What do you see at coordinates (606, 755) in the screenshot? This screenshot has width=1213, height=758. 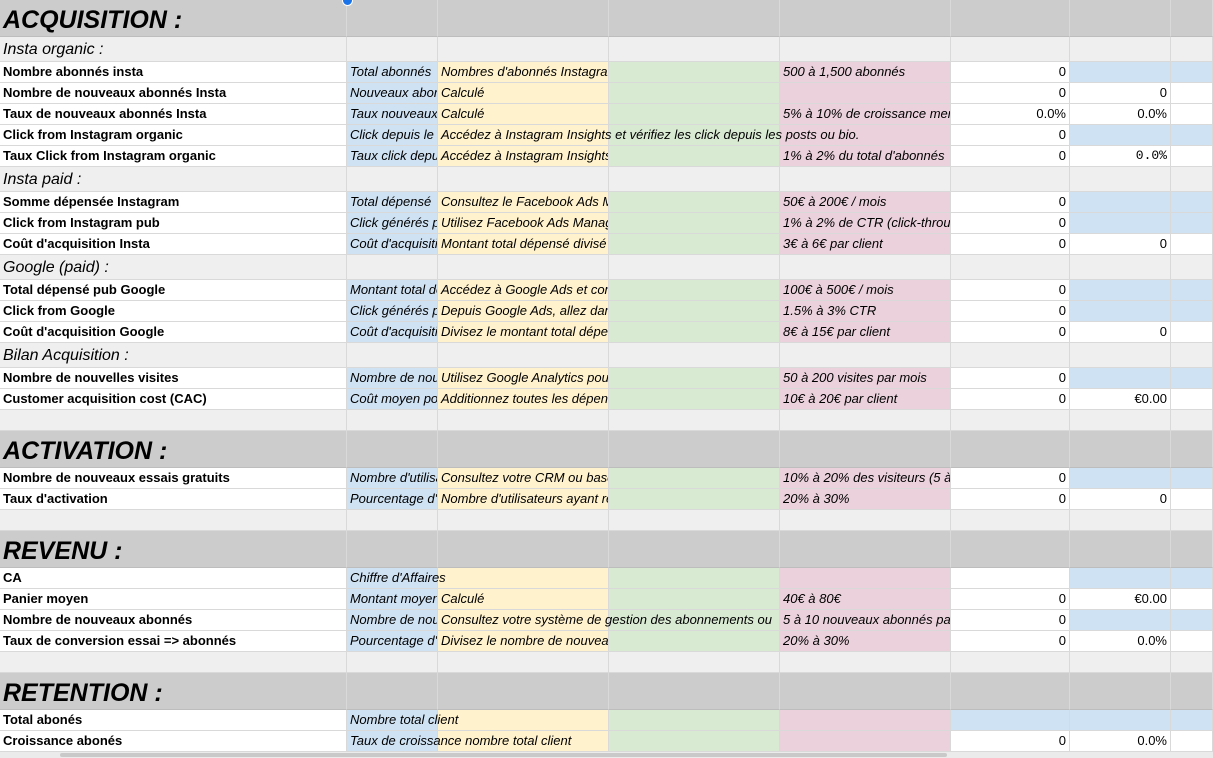 I see `horizontal-scrollbar` at bounding box center [606, 755].